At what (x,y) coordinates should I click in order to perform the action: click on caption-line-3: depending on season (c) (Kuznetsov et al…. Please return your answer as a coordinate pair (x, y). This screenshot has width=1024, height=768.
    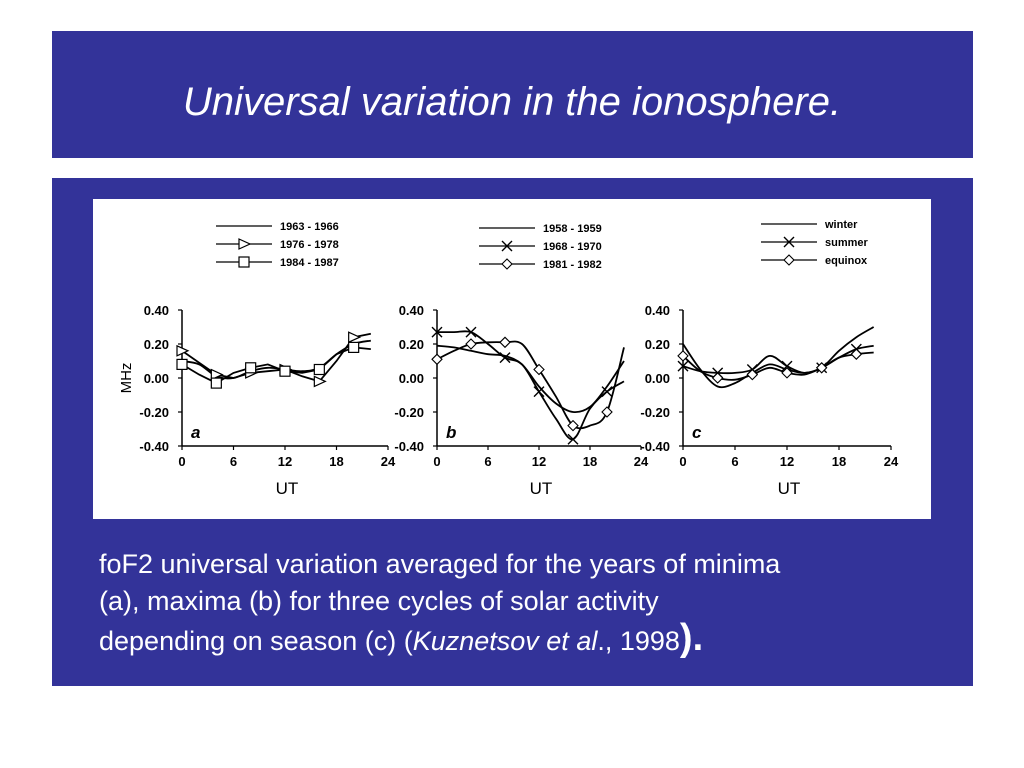
    Looking at the image, I should click on (534, 638).